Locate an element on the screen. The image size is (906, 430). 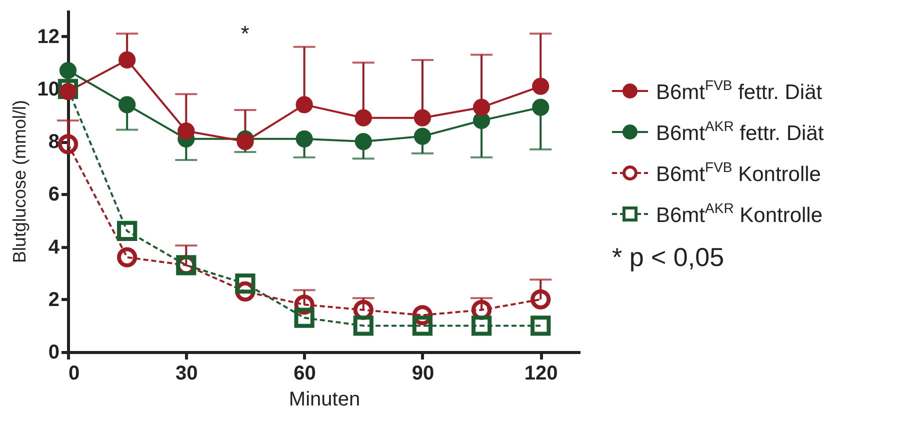
x-tick-label: 120 is located at coordinates (541, 373).